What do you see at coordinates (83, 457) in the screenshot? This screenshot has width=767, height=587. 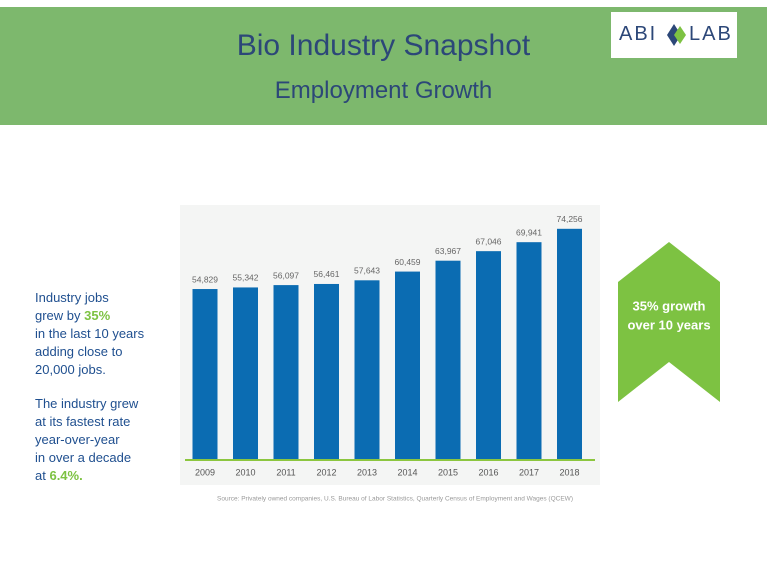 I see `text: in over a decade` at bounding box center [83, 457].